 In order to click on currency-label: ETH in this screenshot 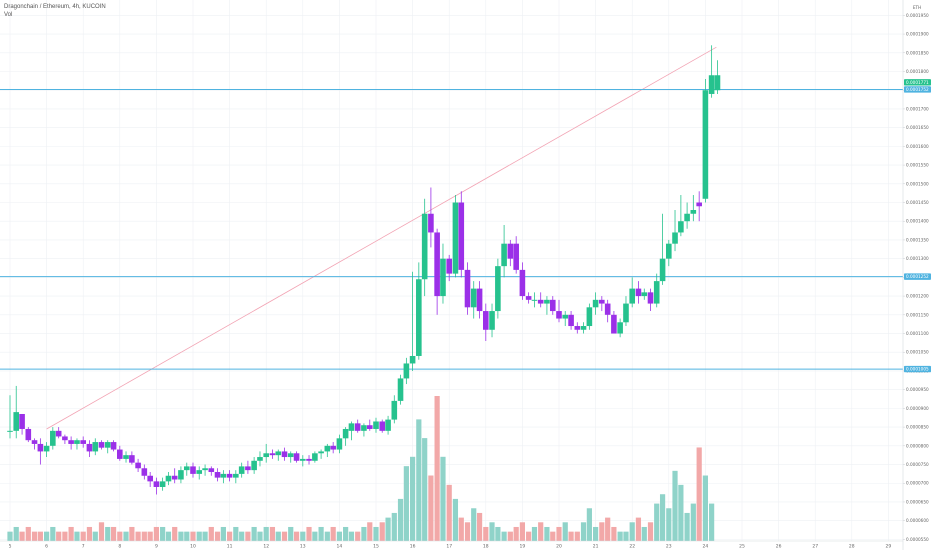, I will do `click(917, 7)`.